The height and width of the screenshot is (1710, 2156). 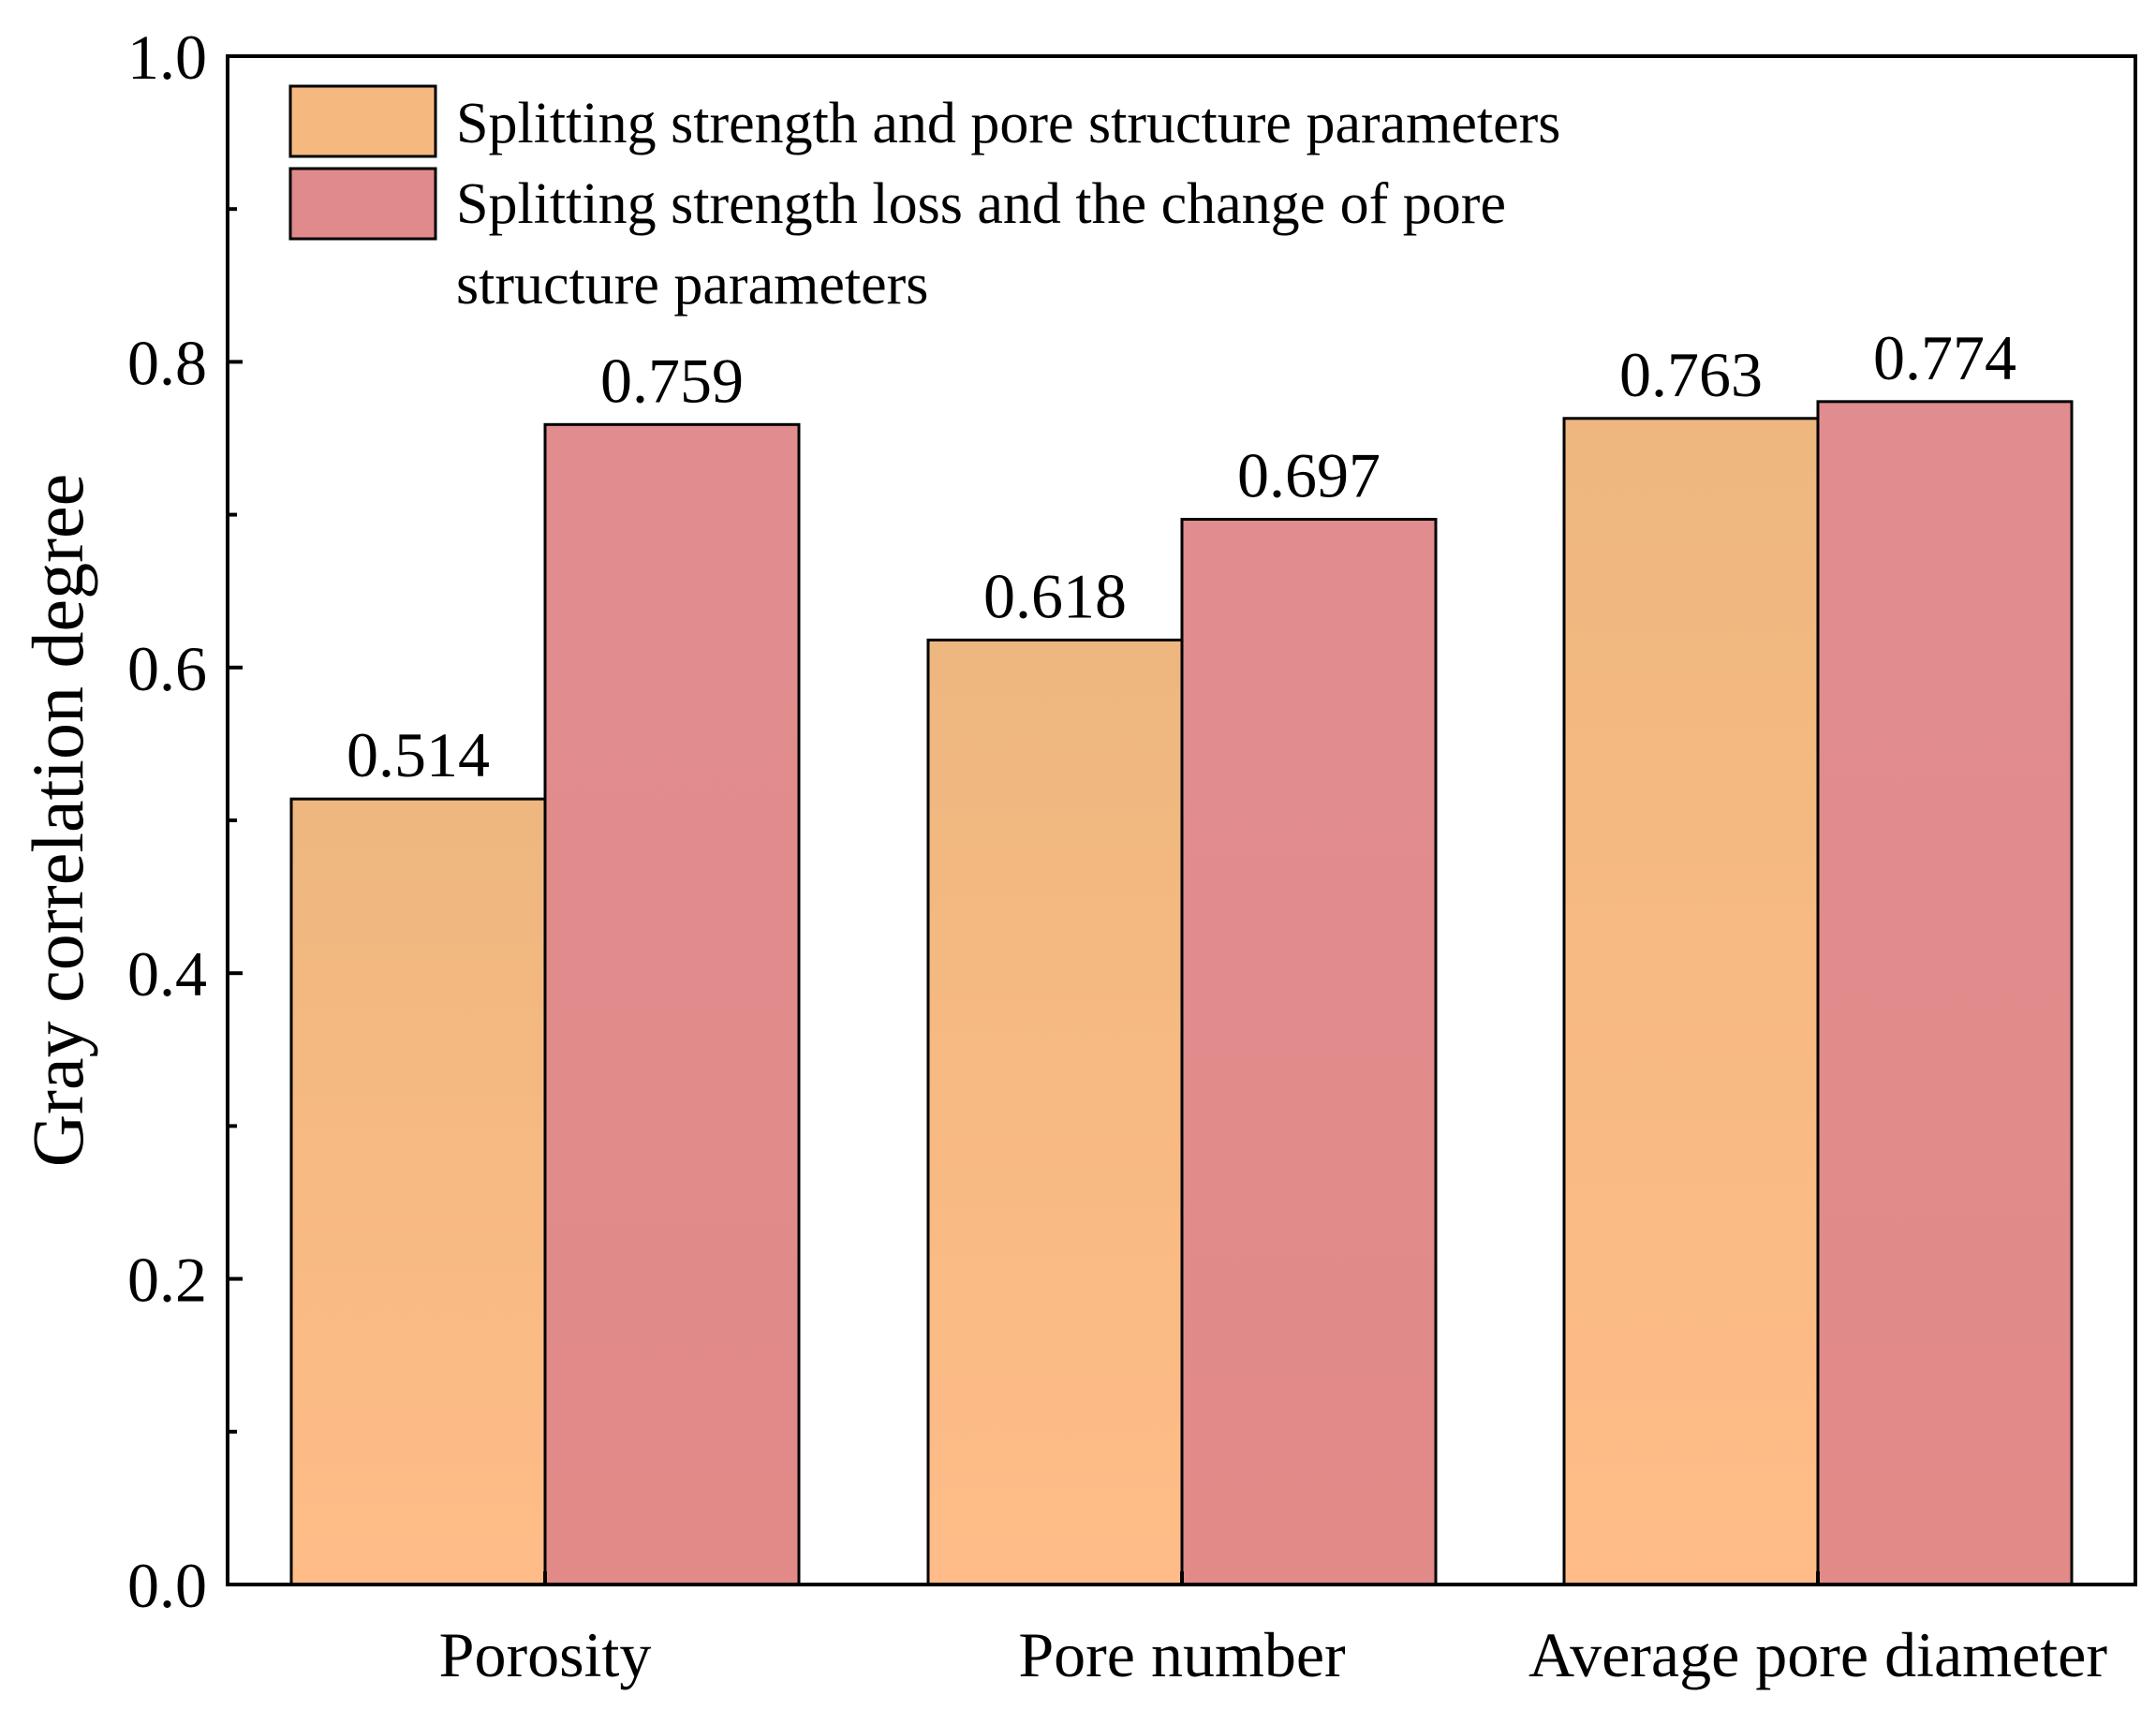 What do you see at coordinates (167, 974) in the screenshot?
I see `y-tick-label: 0.4` at bounding box center [167, 974].